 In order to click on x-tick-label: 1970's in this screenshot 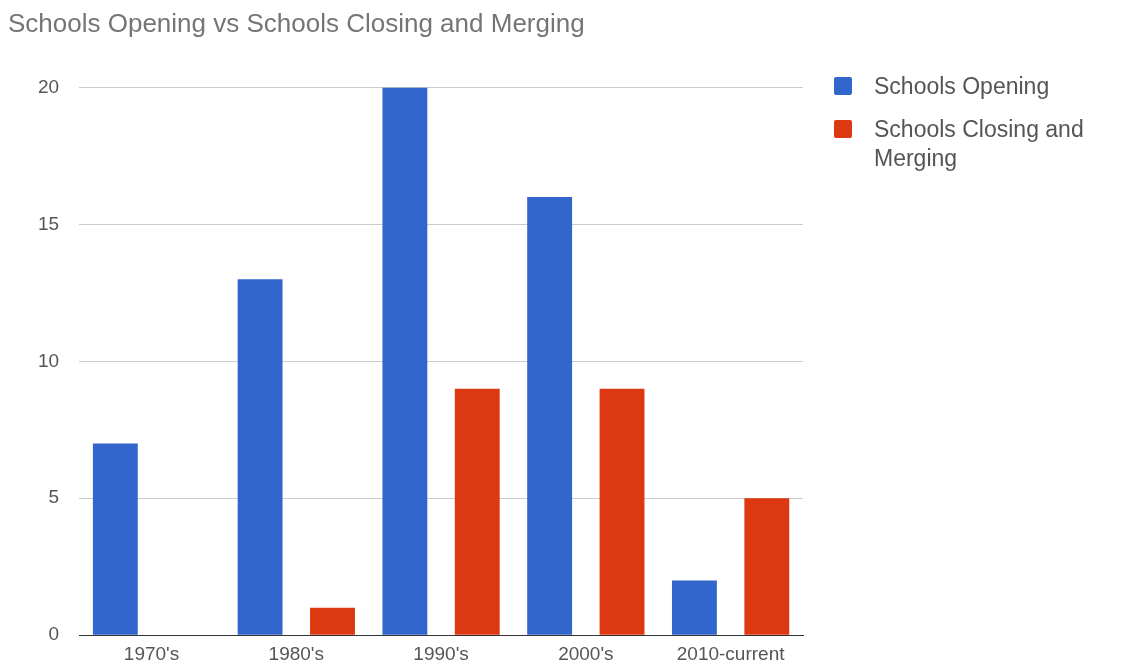, I will do `click(151, 653)`.